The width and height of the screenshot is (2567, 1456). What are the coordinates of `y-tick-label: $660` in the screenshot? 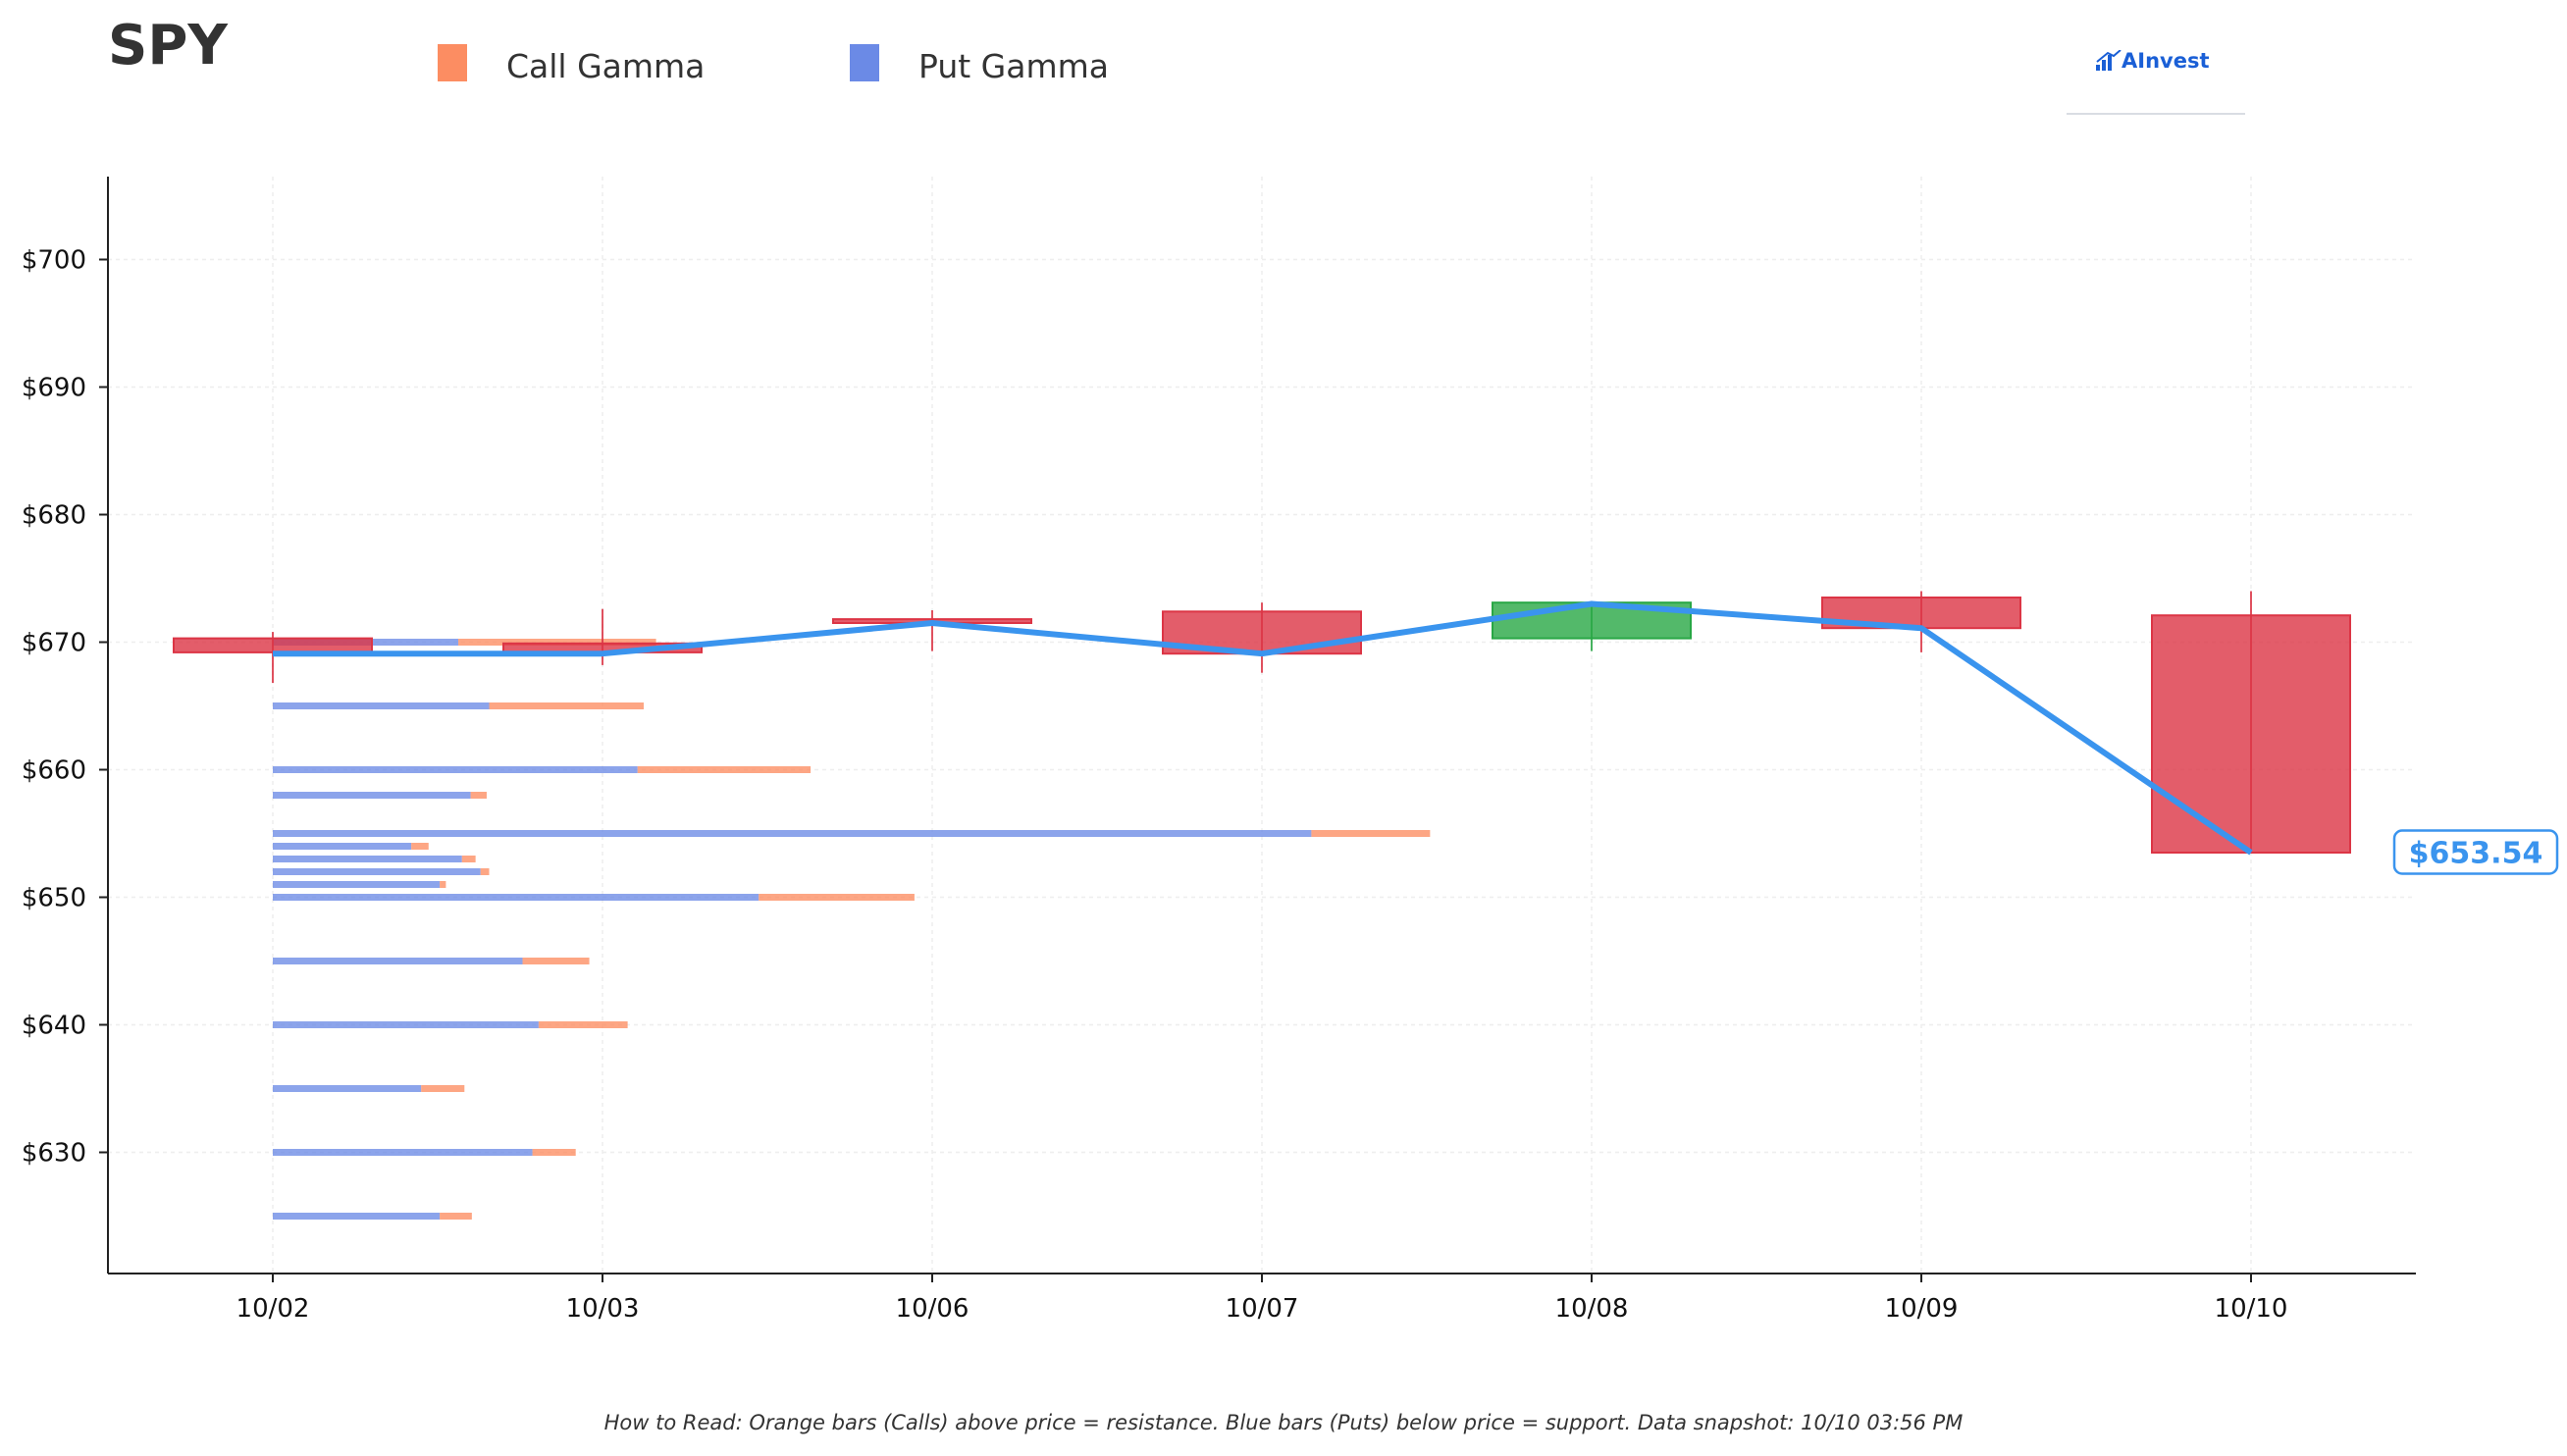 It's located at (54, 771).